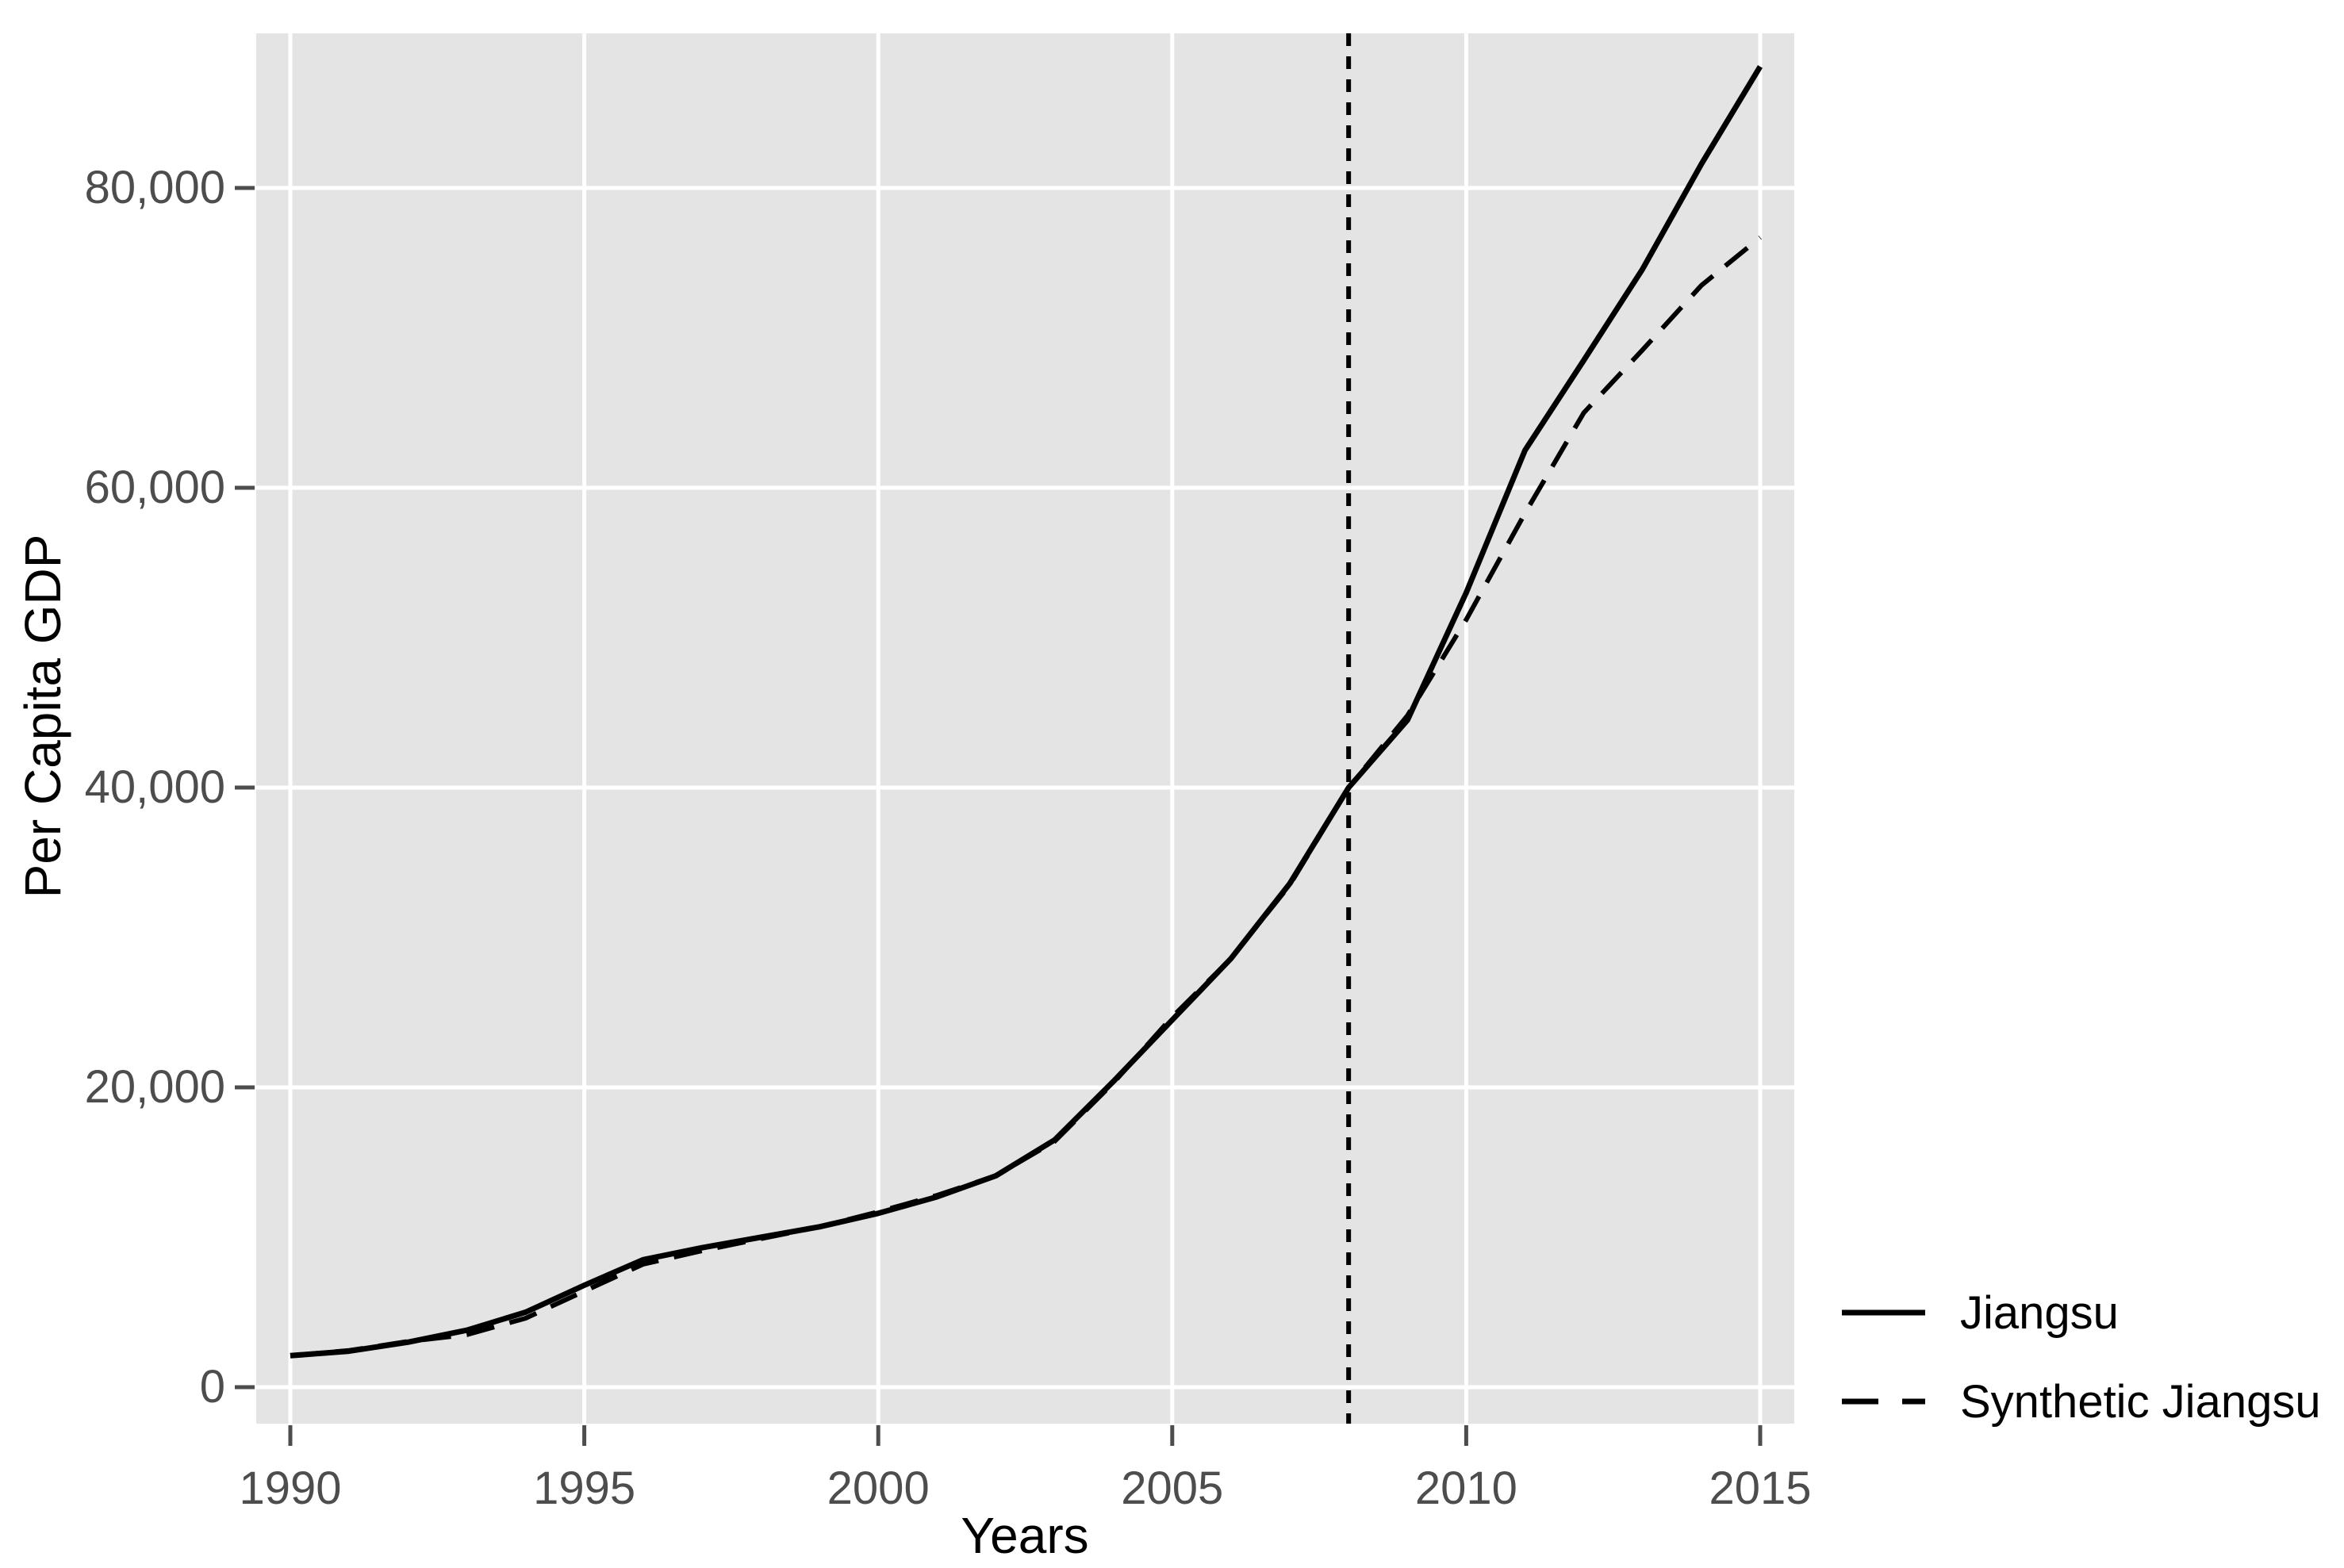  Describe the element at coordinates (1883, 1401) in the screenshot. I see `dashed-line-key-icon` at that location.